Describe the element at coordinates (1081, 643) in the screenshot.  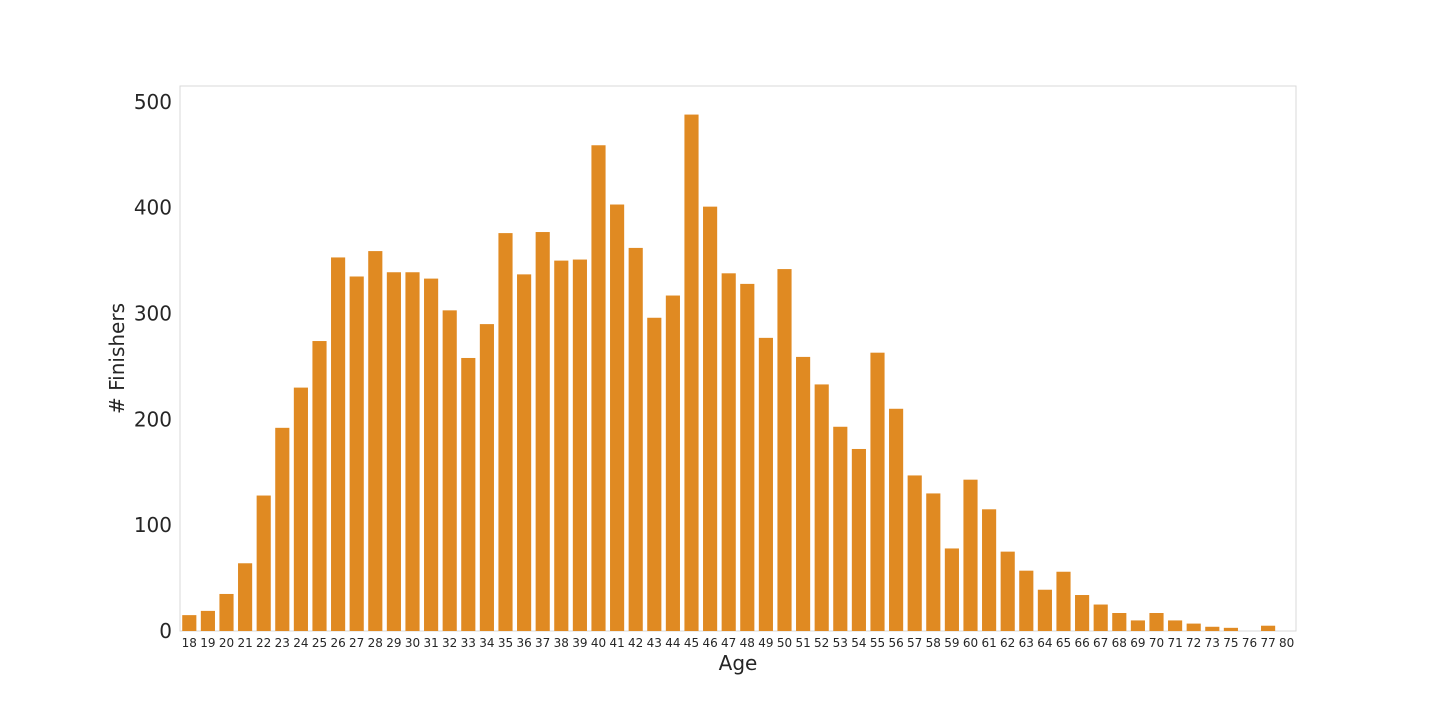
I see `x-tick-label: 66` at that location.